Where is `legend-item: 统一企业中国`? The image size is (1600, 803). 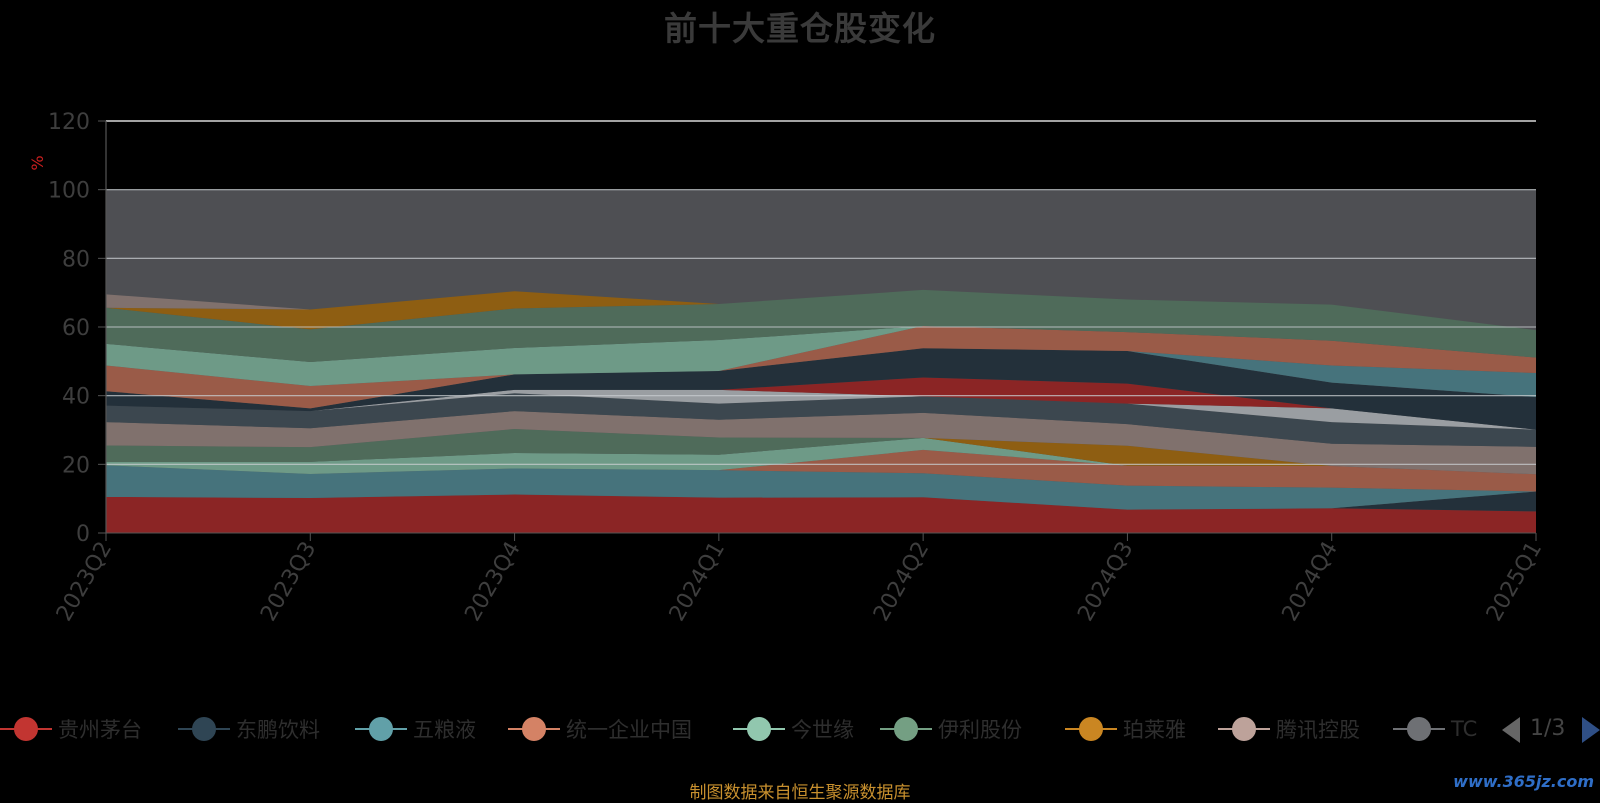 legend-item: 统一企业中国 is located at coordinates (600, 729).